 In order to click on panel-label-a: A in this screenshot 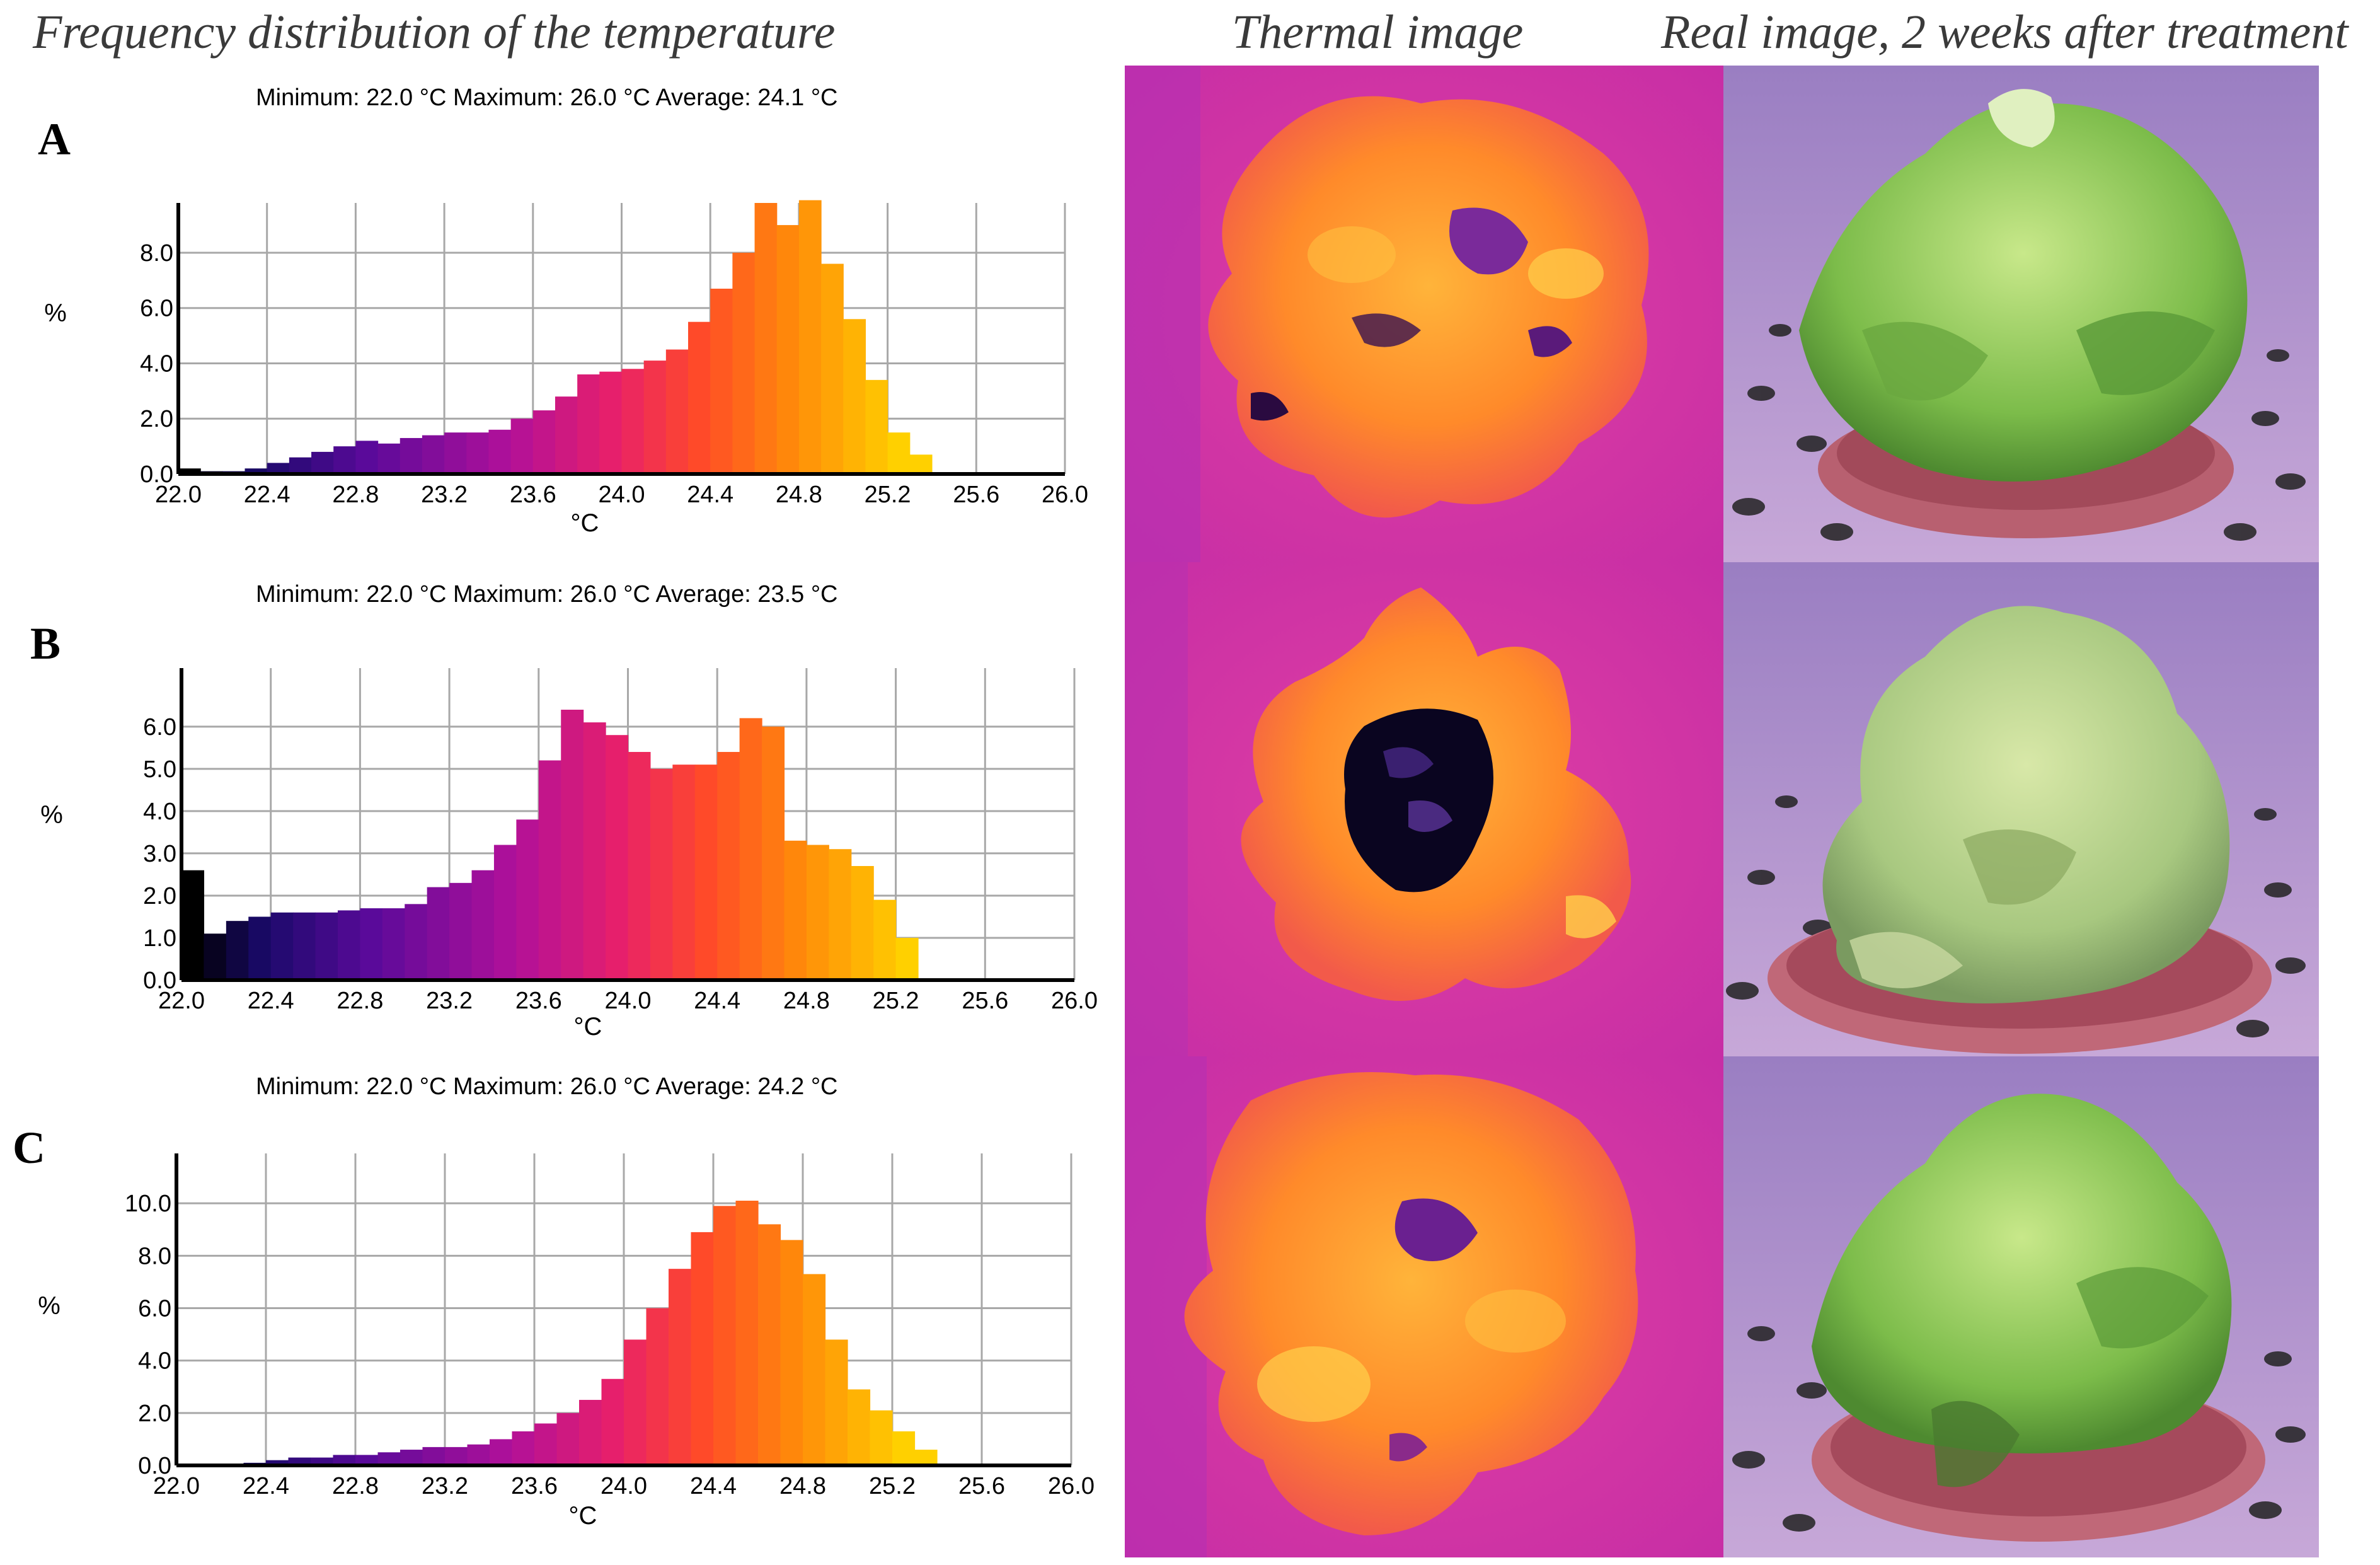, I will do `click(54, 139)`.